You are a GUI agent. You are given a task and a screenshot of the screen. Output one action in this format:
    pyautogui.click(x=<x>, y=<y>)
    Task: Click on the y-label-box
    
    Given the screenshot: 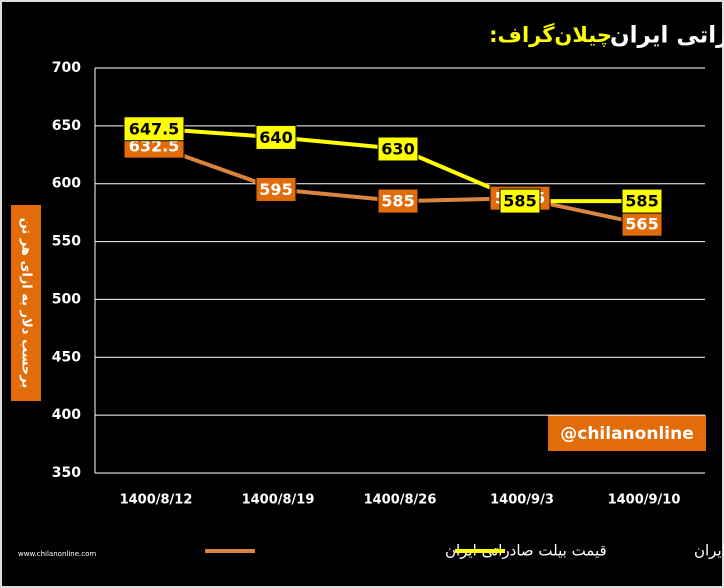 What is the action you would take?
    pyautogui.click(x=26, y=303)
    